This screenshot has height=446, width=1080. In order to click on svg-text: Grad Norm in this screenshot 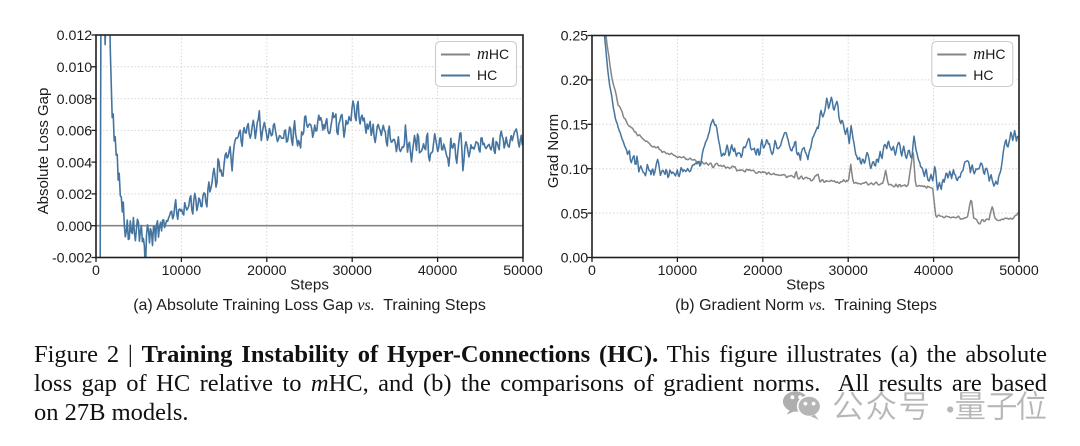, I will do `click(553, 151)`.